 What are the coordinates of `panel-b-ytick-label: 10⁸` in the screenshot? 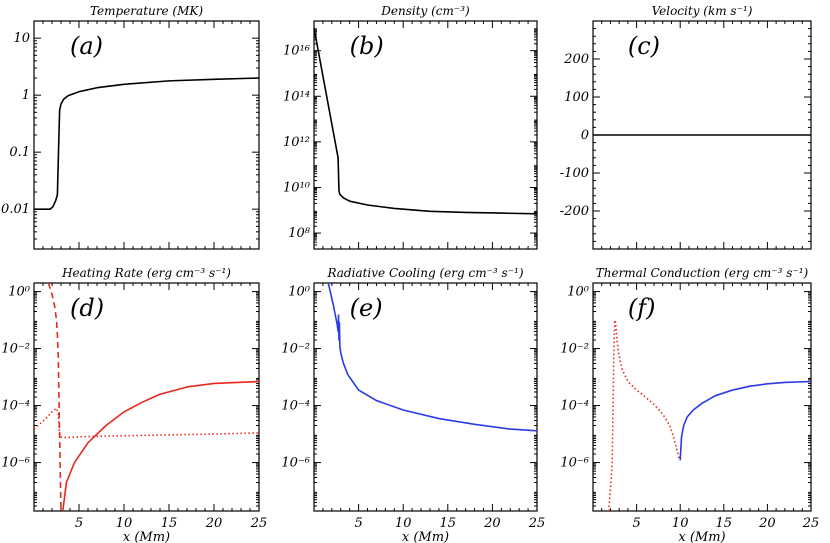 It's located at (299, 233).